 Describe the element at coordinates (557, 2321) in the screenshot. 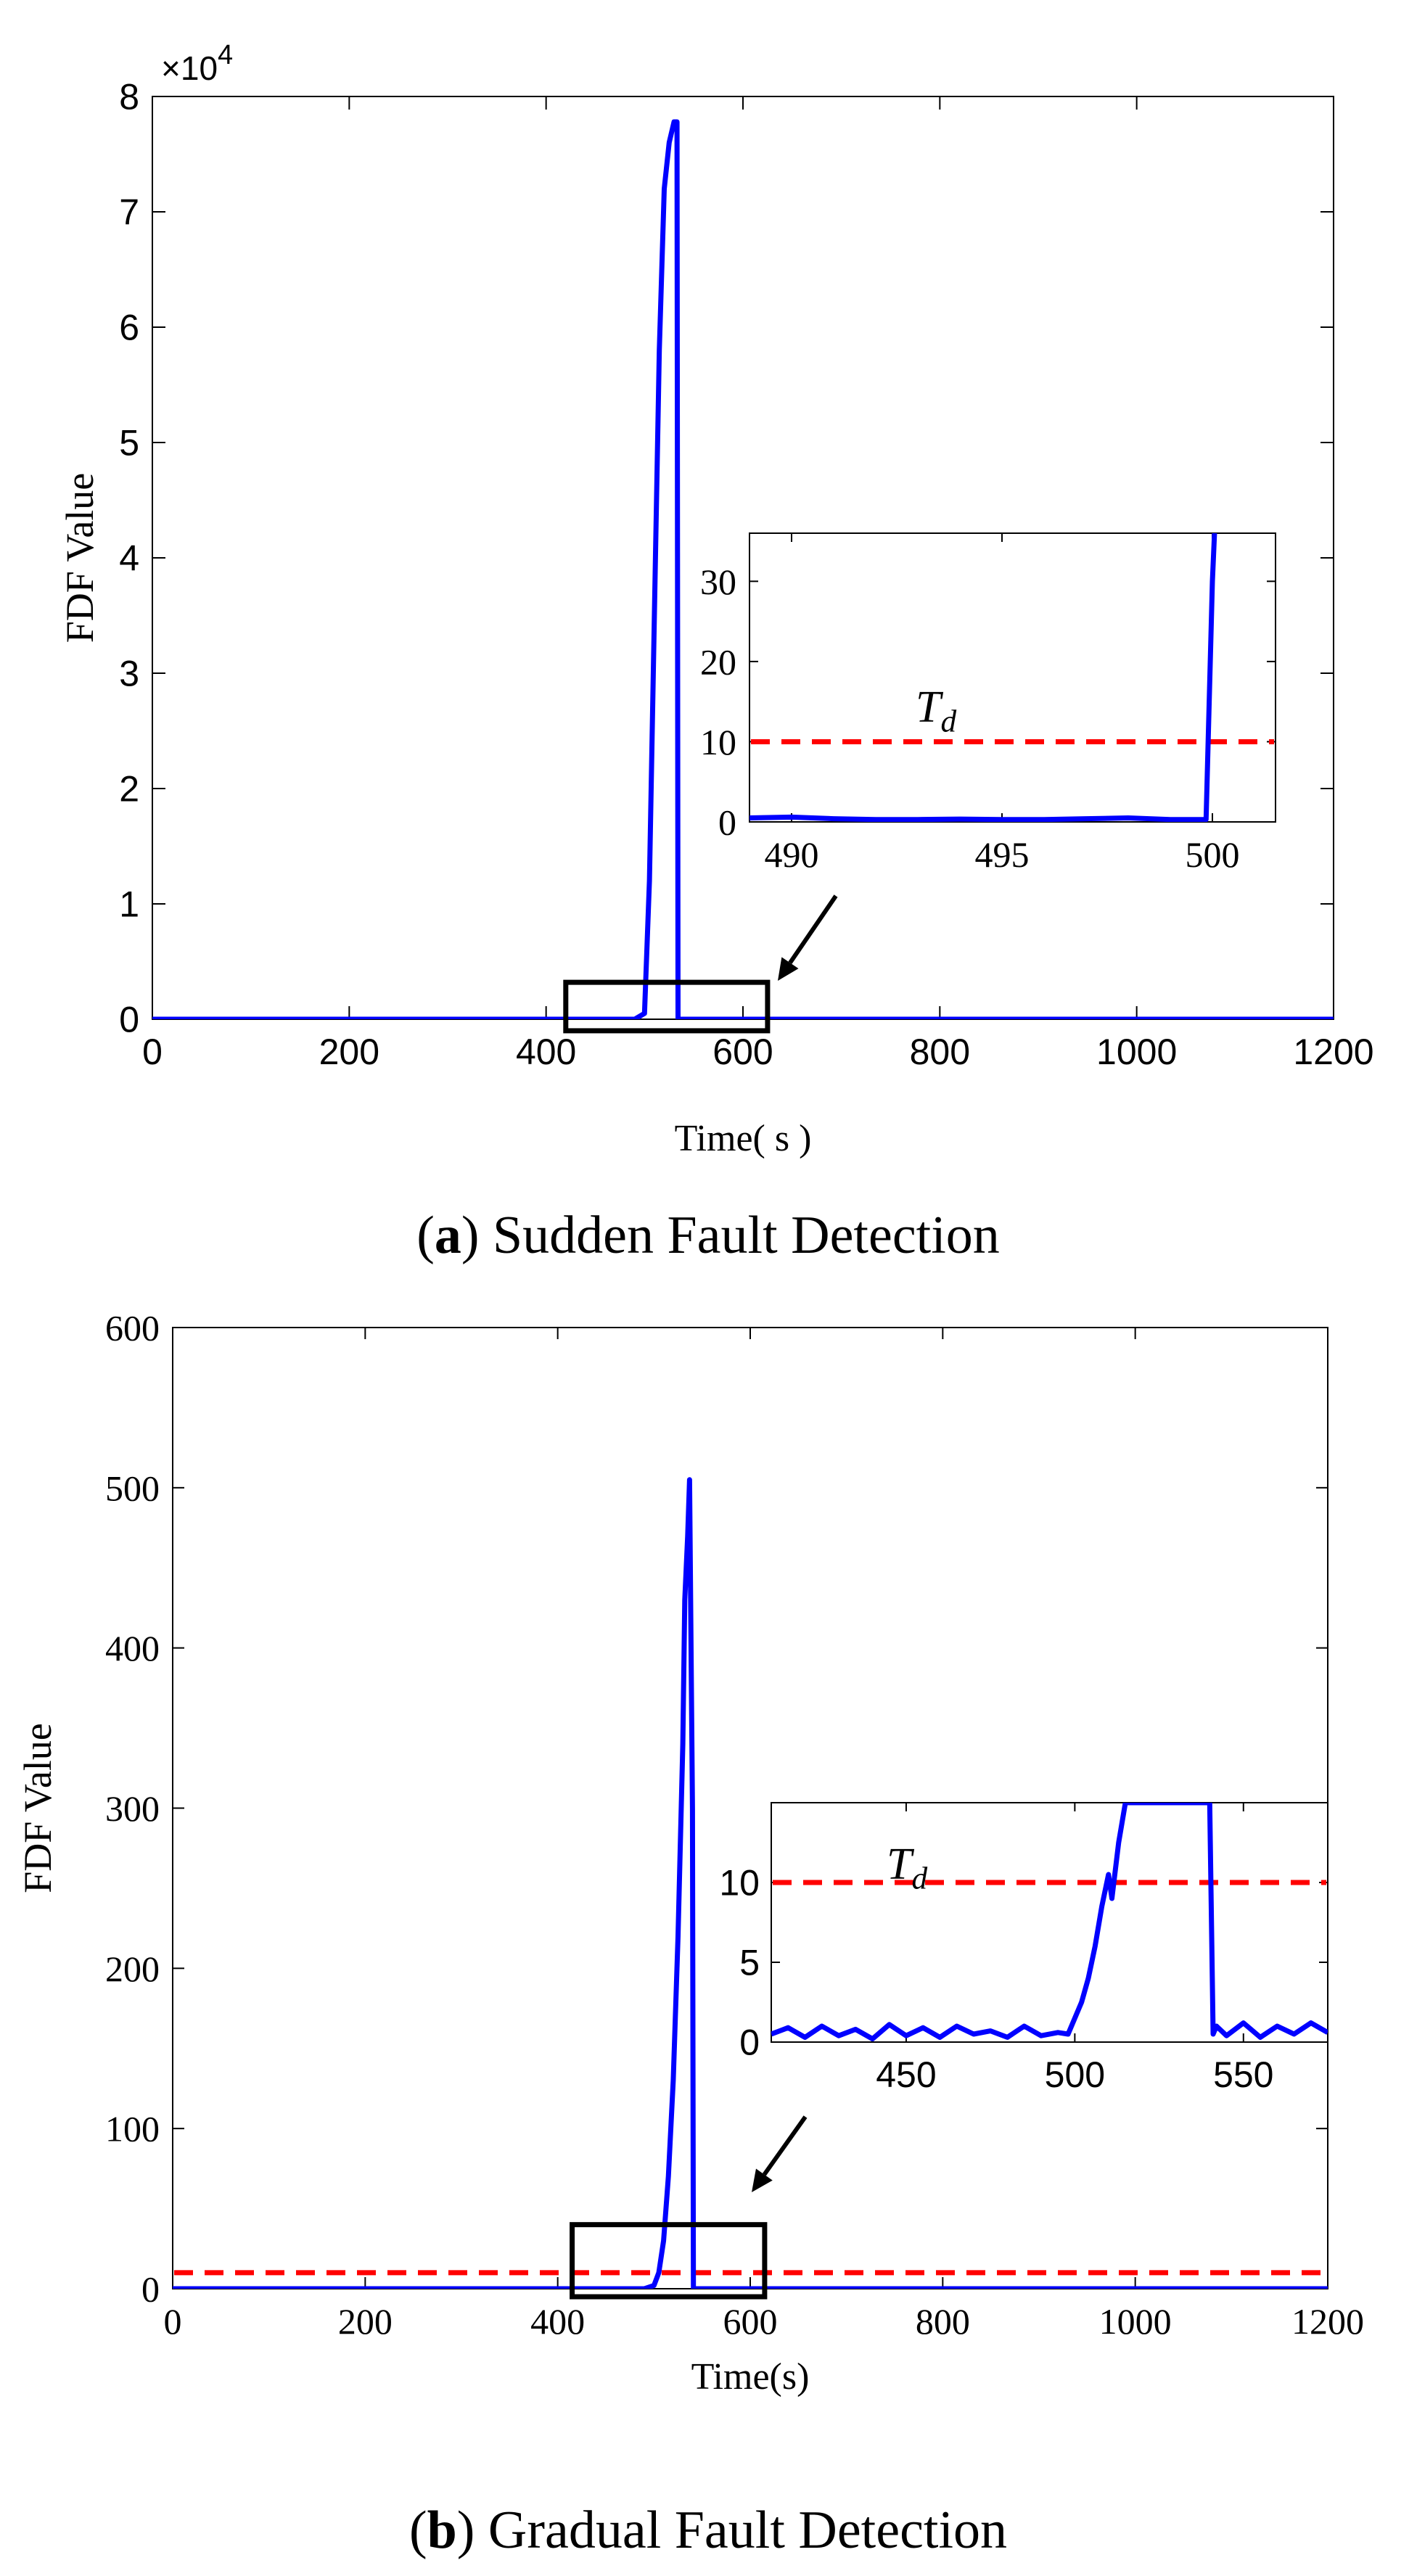

I see `b-x-tick-label: 400` at that location.